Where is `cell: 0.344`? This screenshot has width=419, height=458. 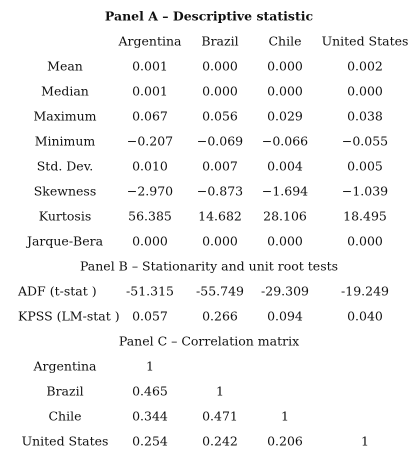 cell: 0.344 is located at coordinates (150, 416).